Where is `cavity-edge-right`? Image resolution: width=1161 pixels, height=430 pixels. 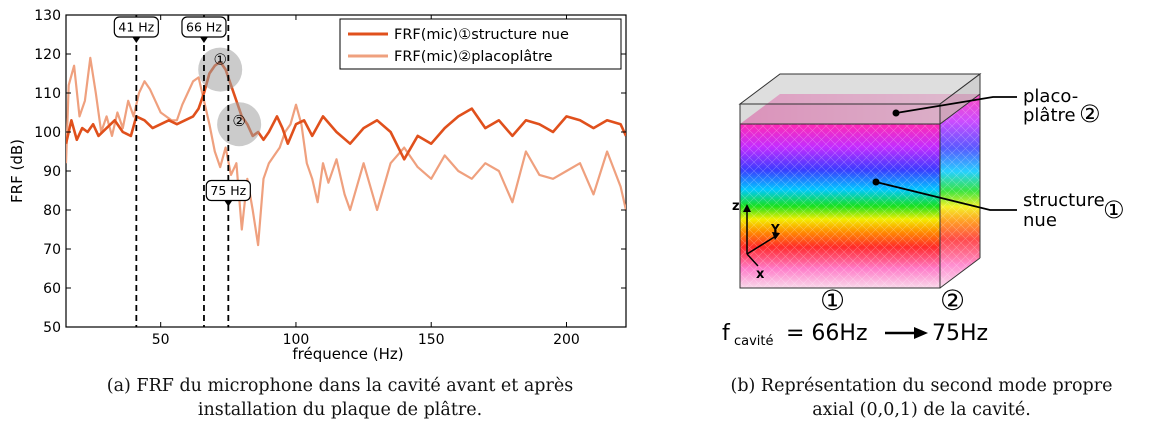 cavity-edge-right is located at coordinates (960, 273).